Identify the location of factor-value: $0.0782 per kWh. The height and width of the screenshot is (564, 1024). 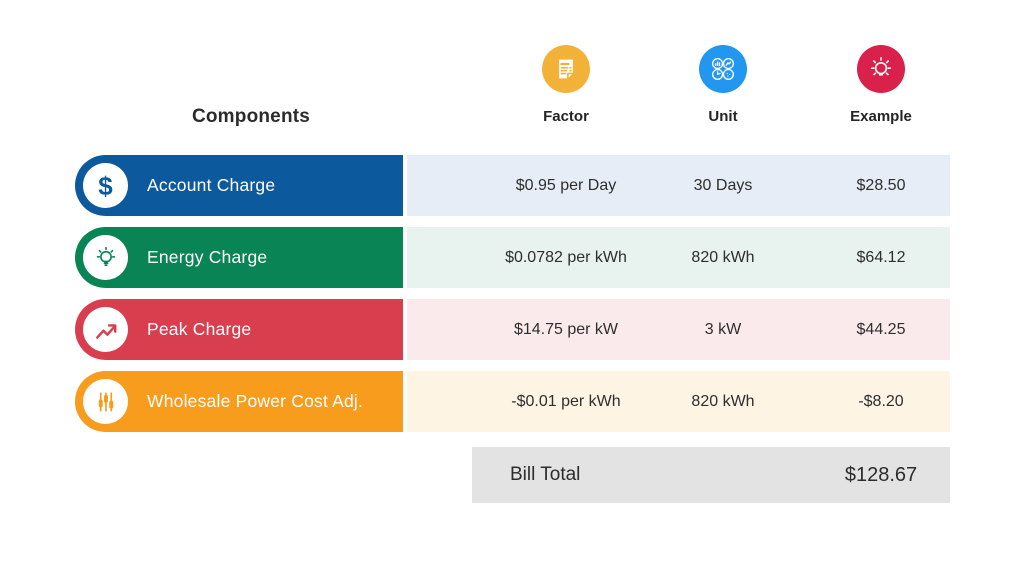
(566, 257).